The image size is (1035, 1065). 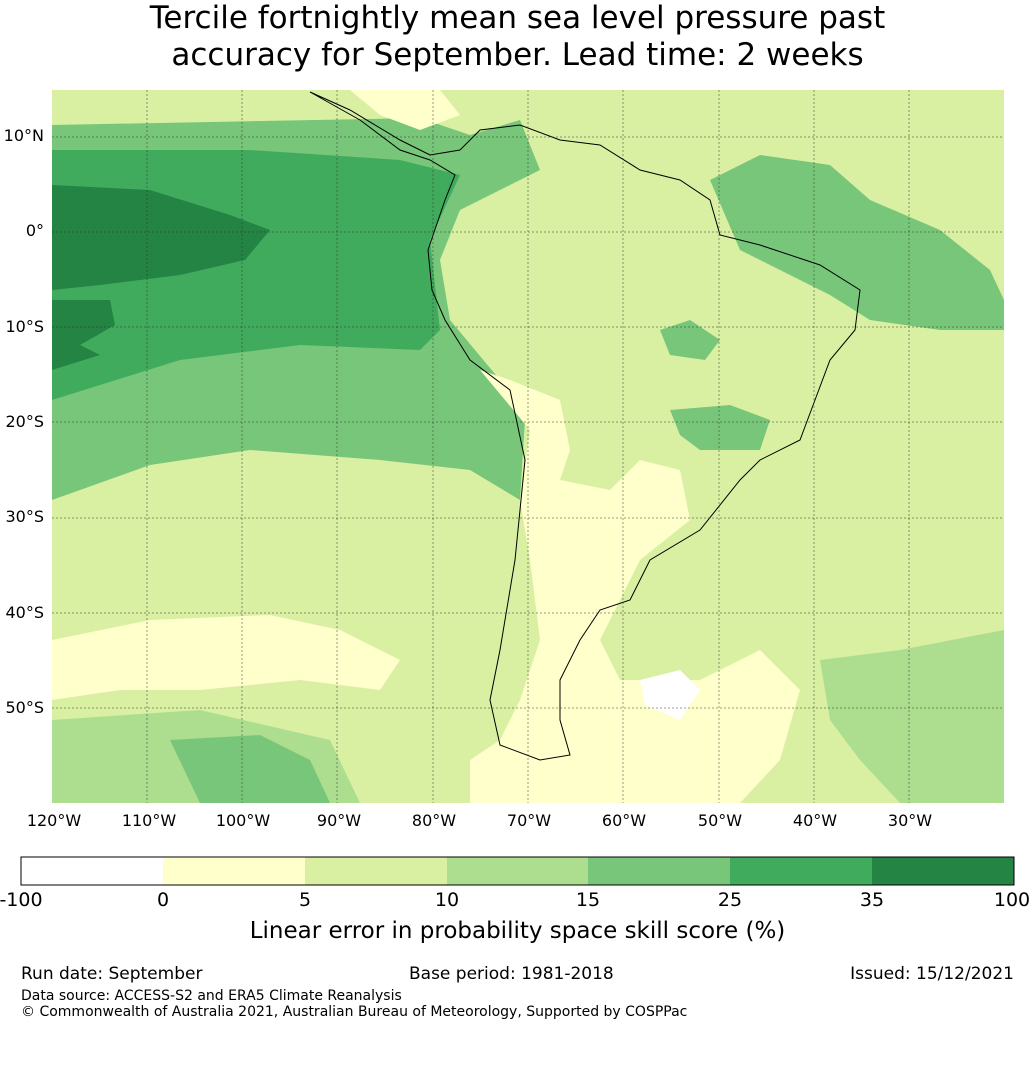 What do you see at coordinates (24, 516) in the screenshot?
I see `lat-label-30s: 30°S` at bounding box center [24, 516].